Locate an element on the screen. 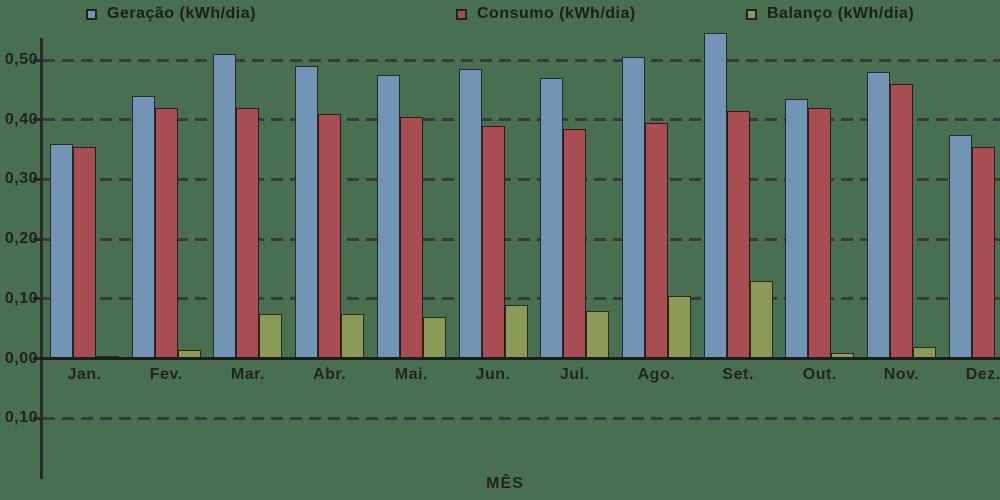 The height and width of the screenshot is (500, 1000). x-axis-label: Mar. is located at coordinates (247, 374).